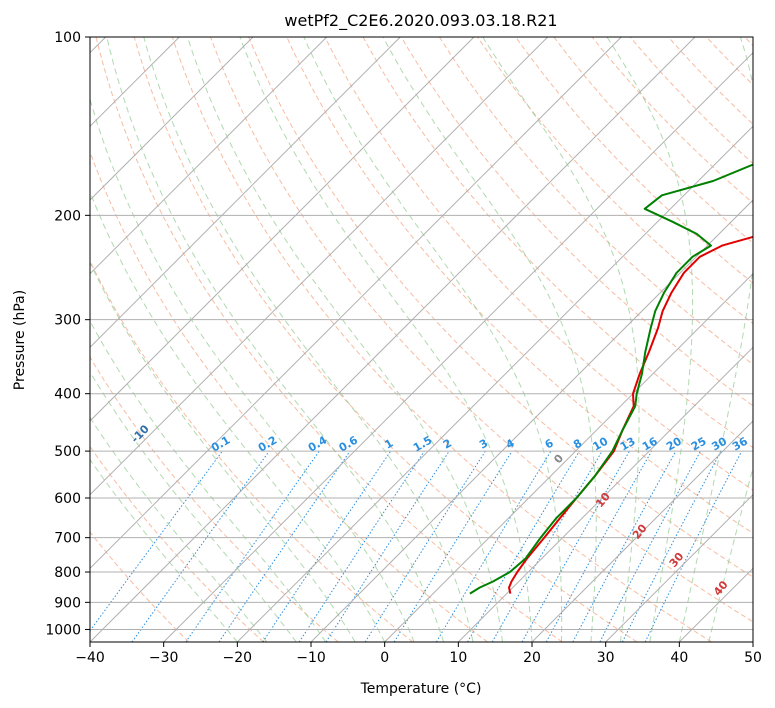  What do you see at coordinates (140, 433) in the screenshot?
I see `dry-adiabat-label: -10` at bounding box center [140, 433].